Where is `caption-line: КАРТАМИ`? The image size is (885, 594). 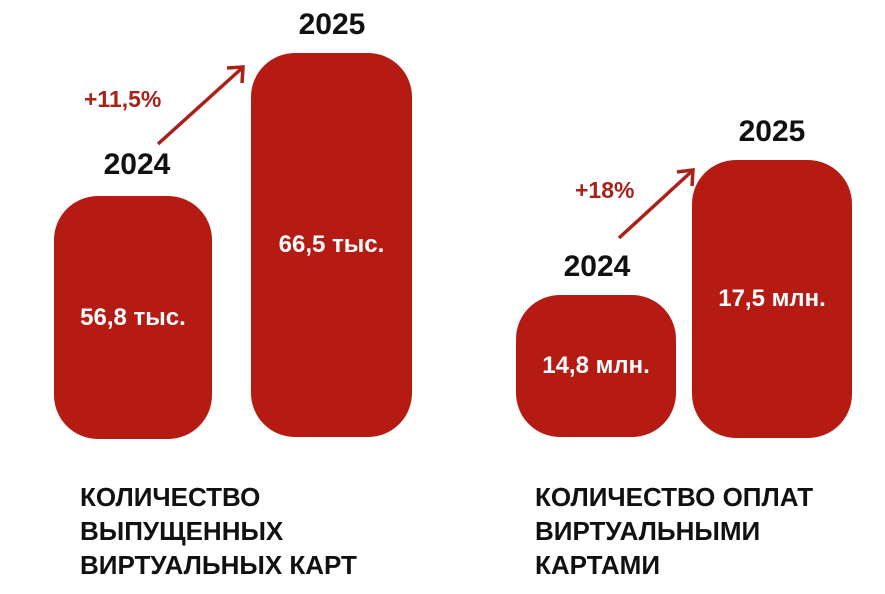
caption-line: КАРТАМИ is located at coordinates (598, 565).